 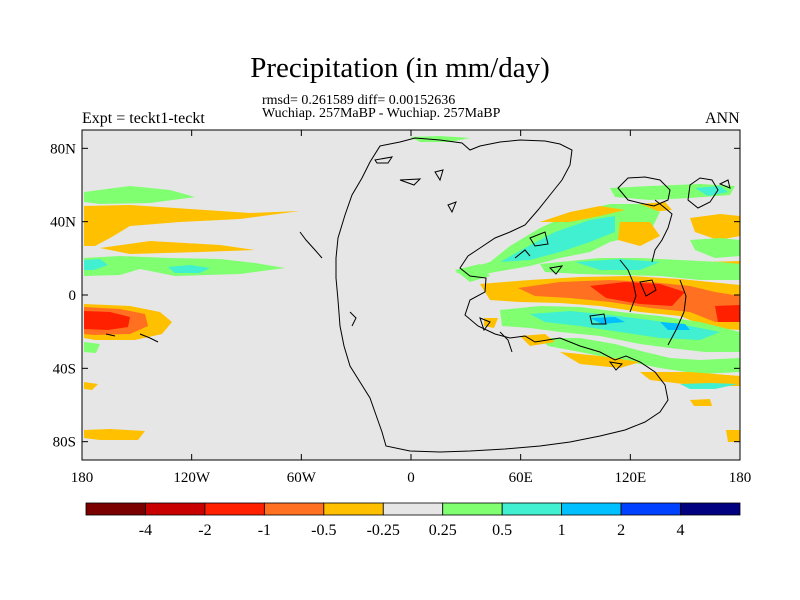 What do you see at coordinates (145, 530) in the screenshot?
I see `colorbar-label: -4` at bounding box center [145, 530].